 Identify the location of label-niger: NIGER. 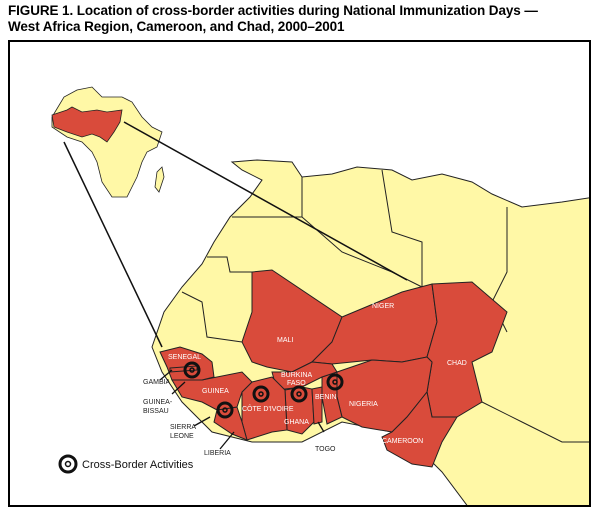
(383, 306).